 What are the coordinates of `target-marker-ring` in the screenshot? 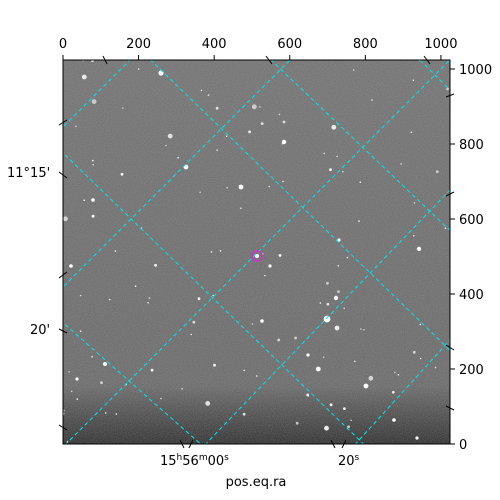 It's located at (257, 256).